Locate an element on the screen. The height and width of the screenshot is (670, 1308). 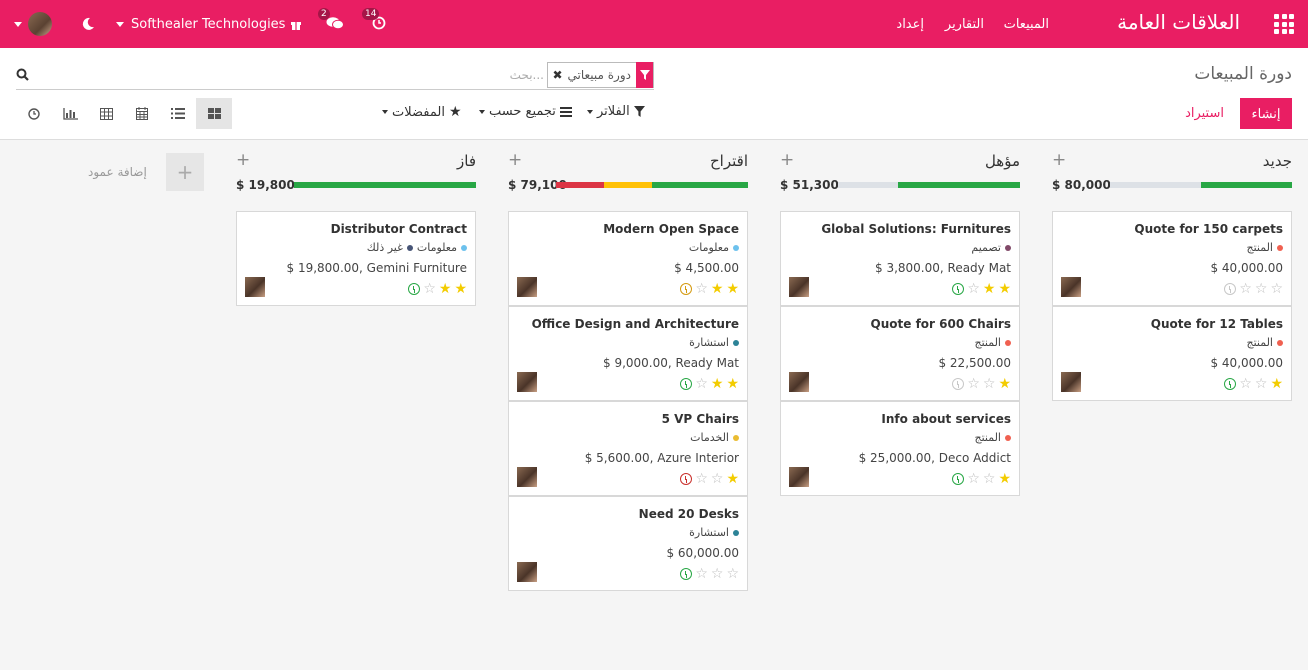
apps-menu-icon is located at coordinates (1284, 24).